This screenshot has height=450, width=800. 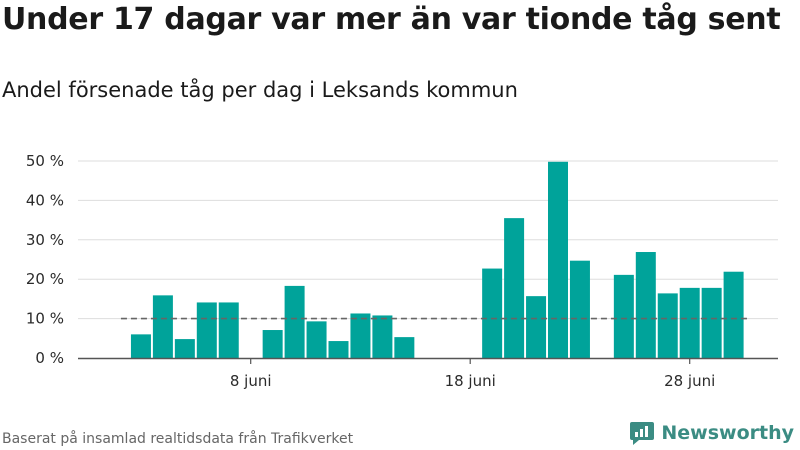 What do you see at coordinates (45, 259) in the screenshot?
I see `y-axis-labels: 0 % 10 % 20 % 30 % 40 % 50 %` at bounding box center [45, 259].